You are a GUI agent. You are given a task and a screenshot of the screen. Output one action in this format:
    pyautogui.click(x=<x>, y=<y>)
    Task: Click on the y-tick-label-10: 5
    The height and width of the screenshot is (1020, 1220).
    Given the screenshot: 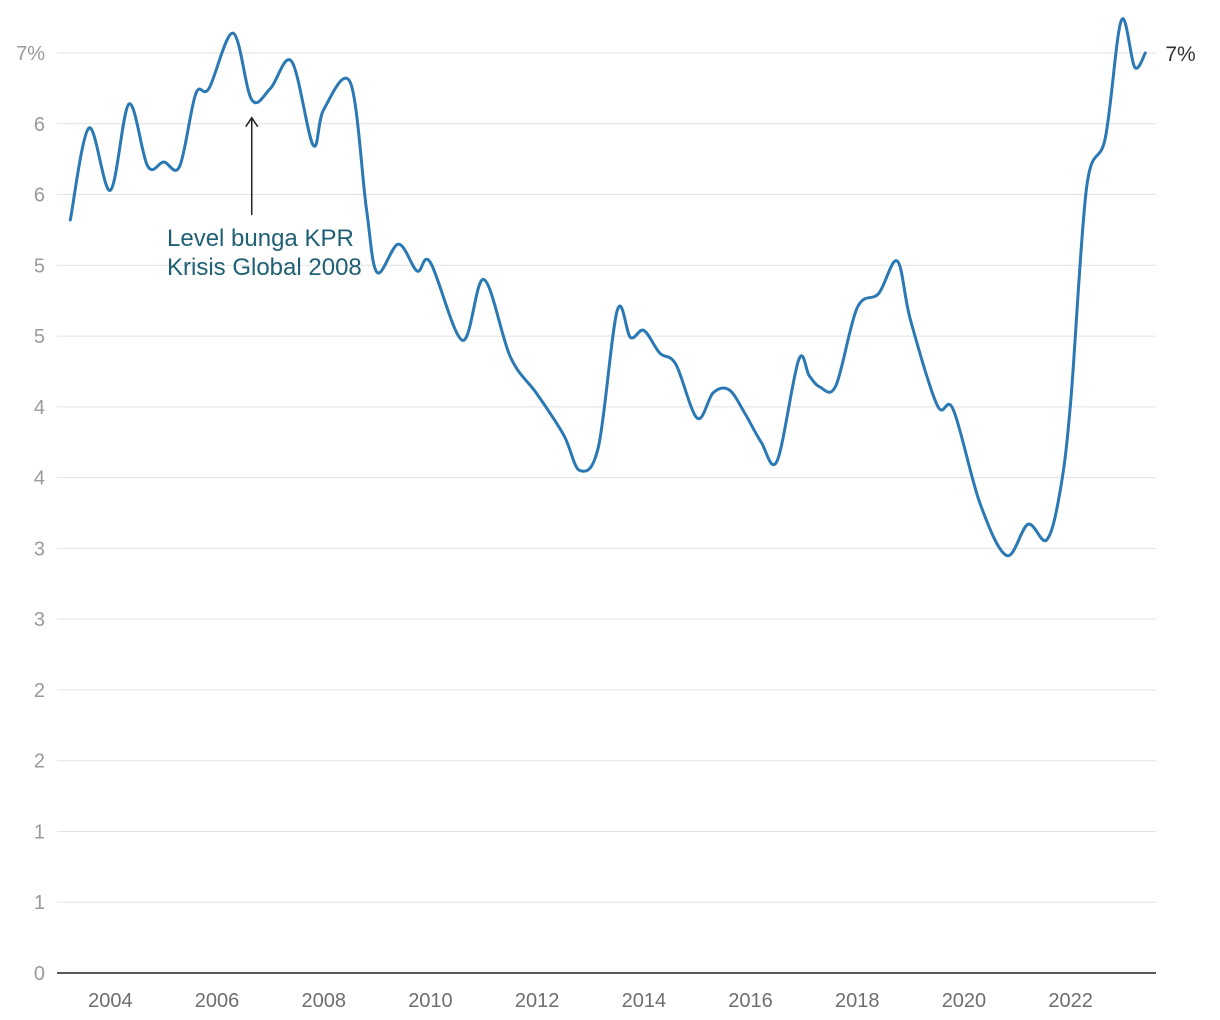 What is the action you would take?
    pyautogui.click(x=39, y=266)
    